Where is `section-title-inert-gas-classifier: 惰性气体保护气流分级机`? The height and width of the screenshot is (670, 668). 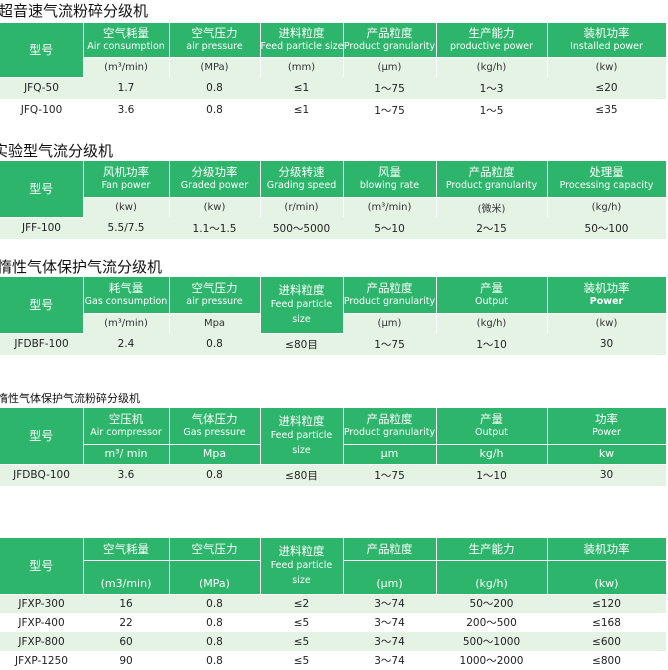 section-title-inert-gas-classifier: 惰性气体保护气流分级机 is located at coordinates (81, 267).